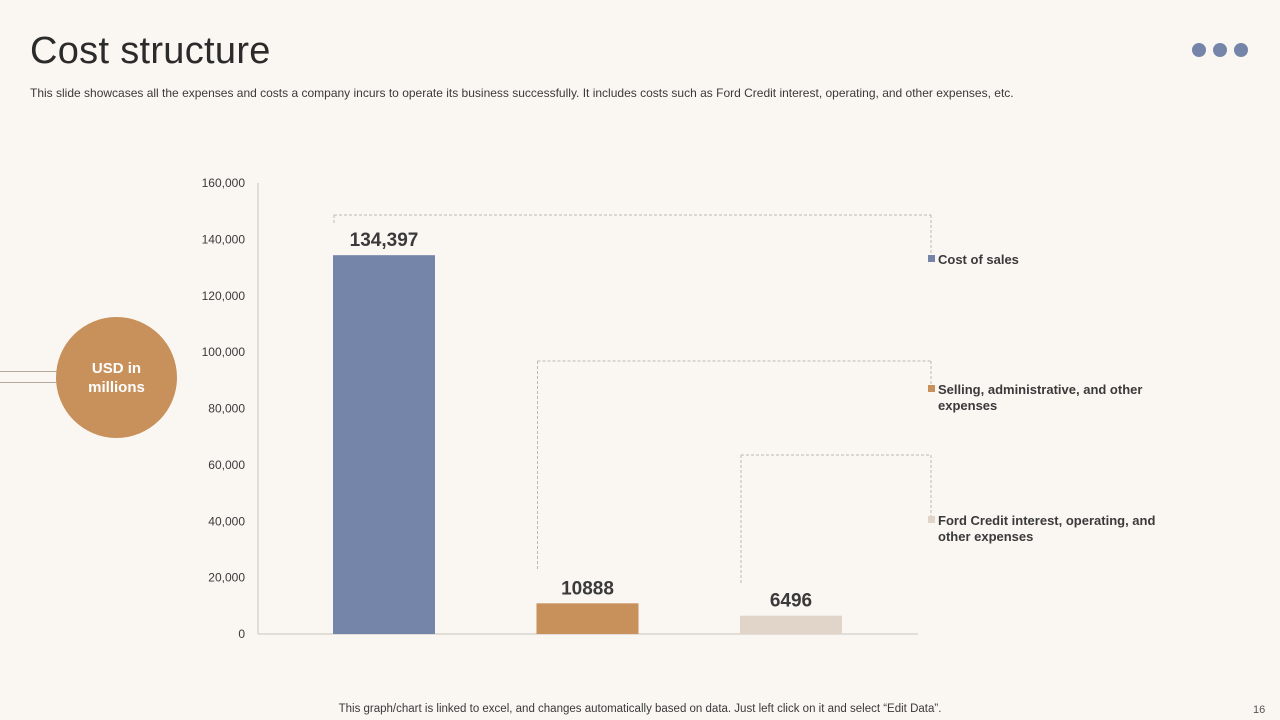  What do you see at coordinates (384, 240) in the screenshot?
I see `data-label: 134,397` at bounding box center [384, 240].